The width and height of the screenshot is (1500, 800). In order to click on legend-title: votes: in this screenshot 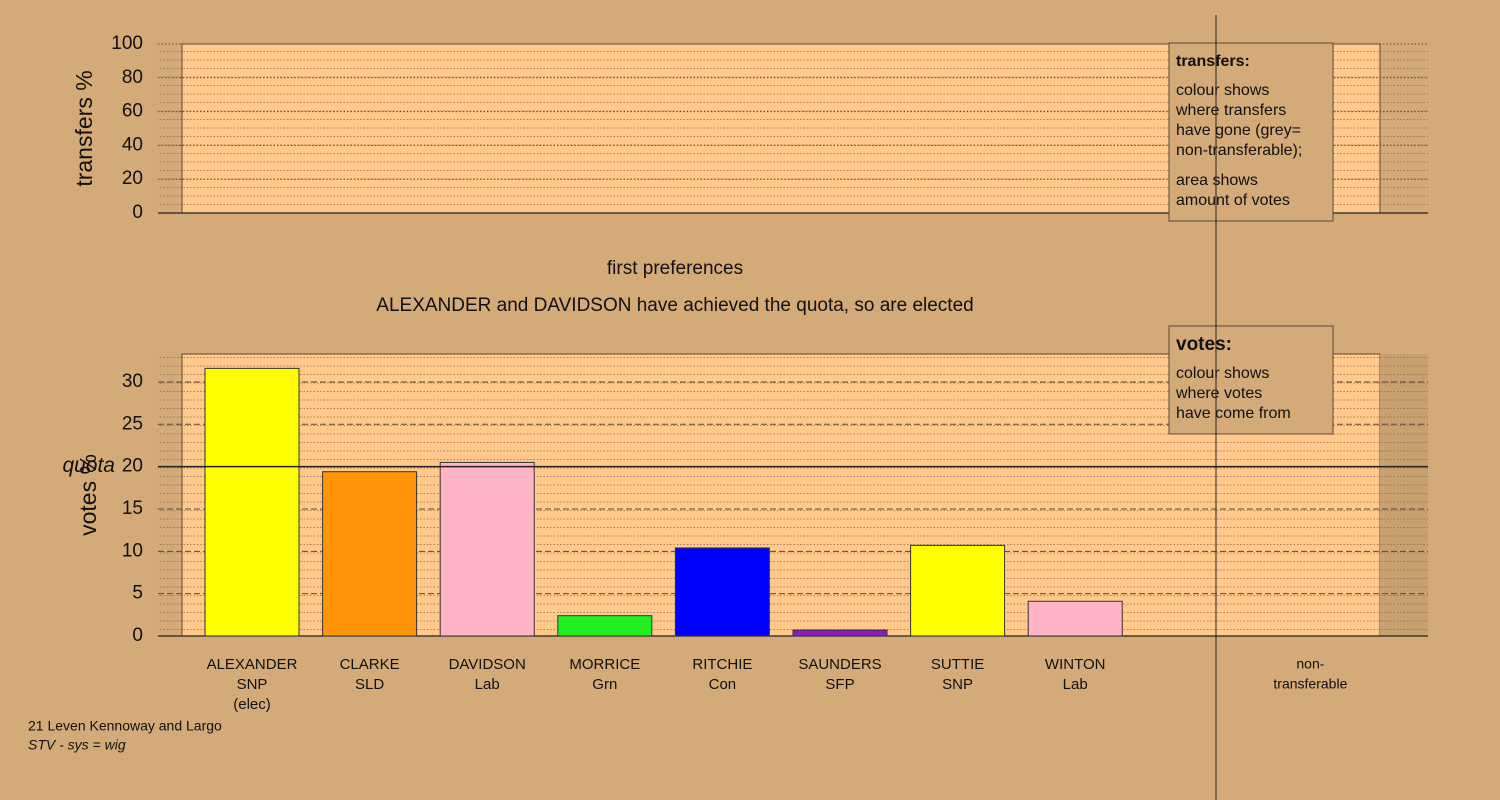, I will do `click(1204, 344)`.